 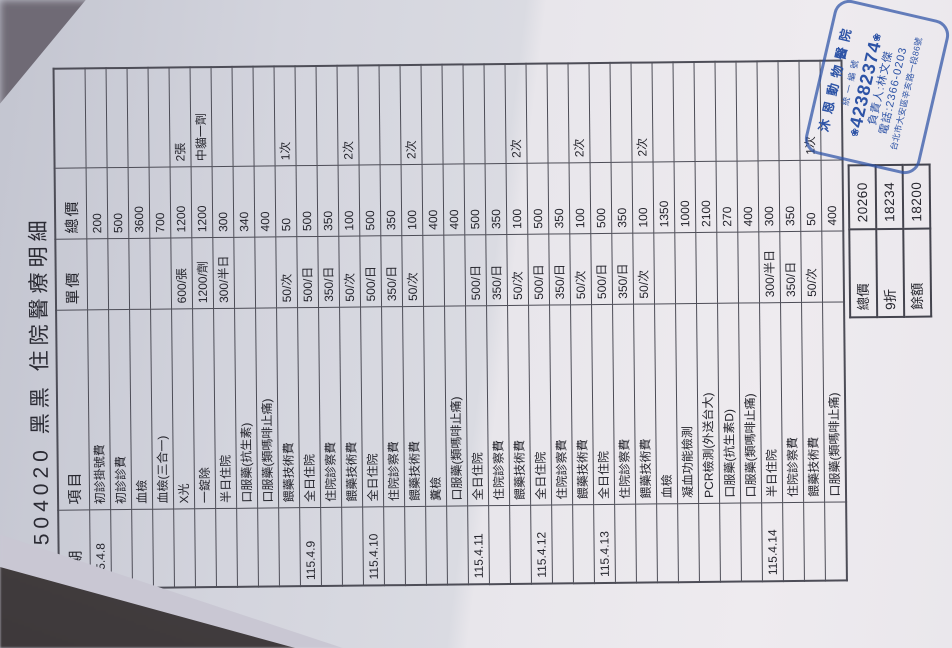 What do you see at coordinates (160, 203) in the screenshot?
I see `total-price-cell: 700` at bounding box center [160, 203].